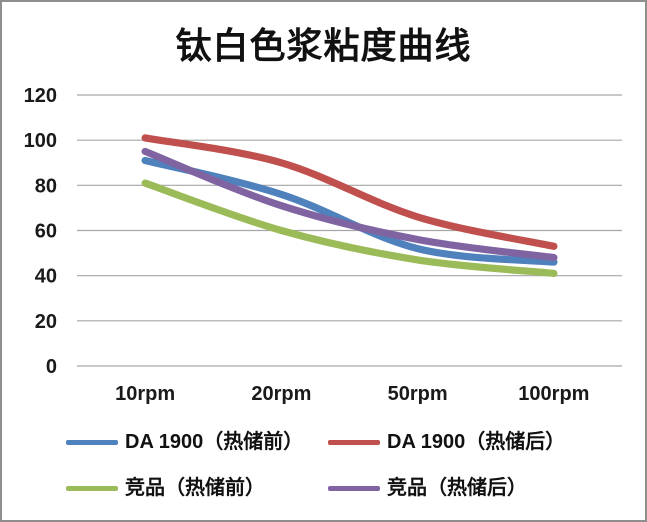  What do you see at coordinates (40, 141) in the screenshot?
I see `y-axis-tick-label: 100` at bounding box center [40, 141].